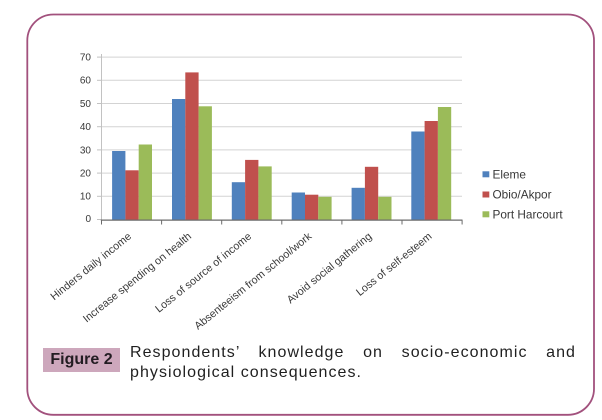 This screenshot has width=602, height=420. I want to click on svg-text: Absenteeism from school/work, so click(253, 281).